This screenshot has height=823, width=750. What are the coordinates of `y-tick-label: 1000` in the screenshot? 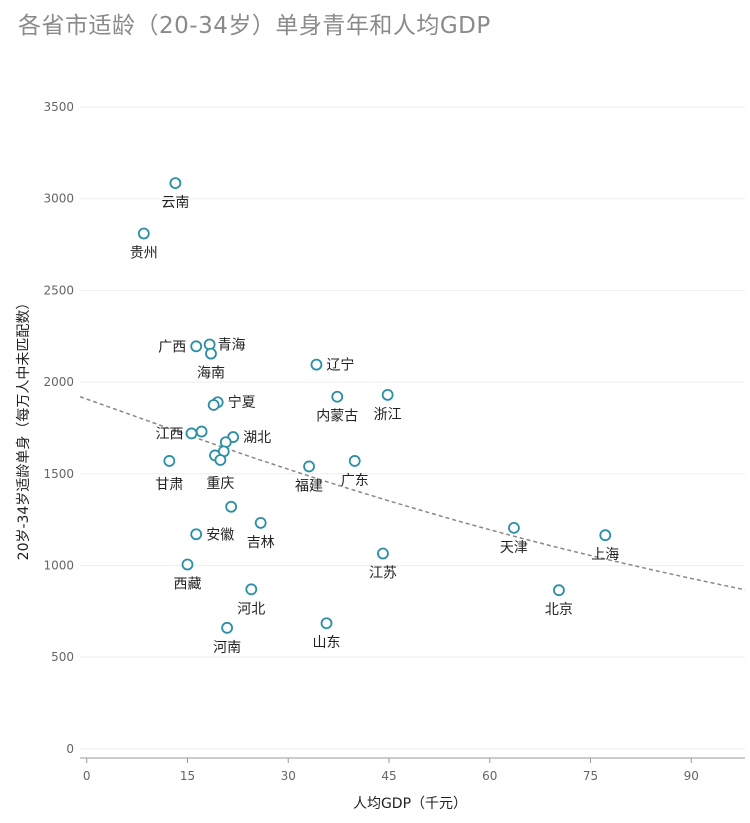 It's located at (58, 565).